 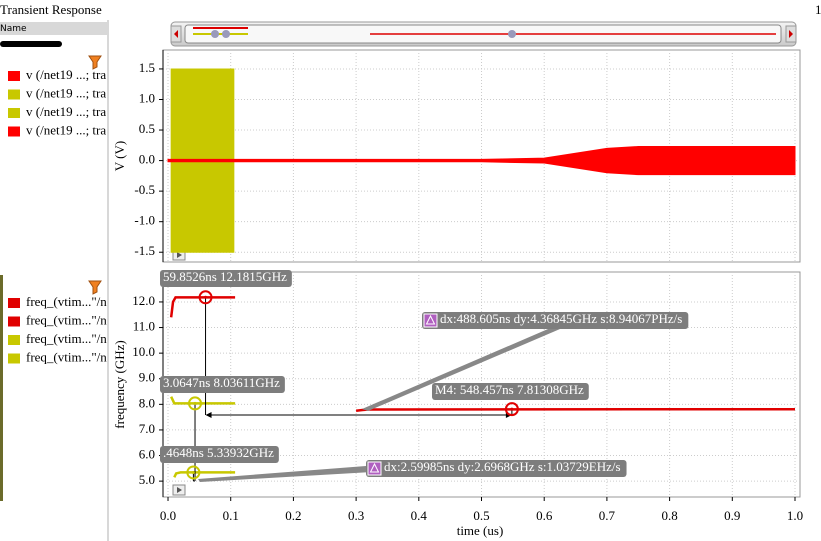 I want to click on x-tick-label: 0.3, so click(x=356, y=515).